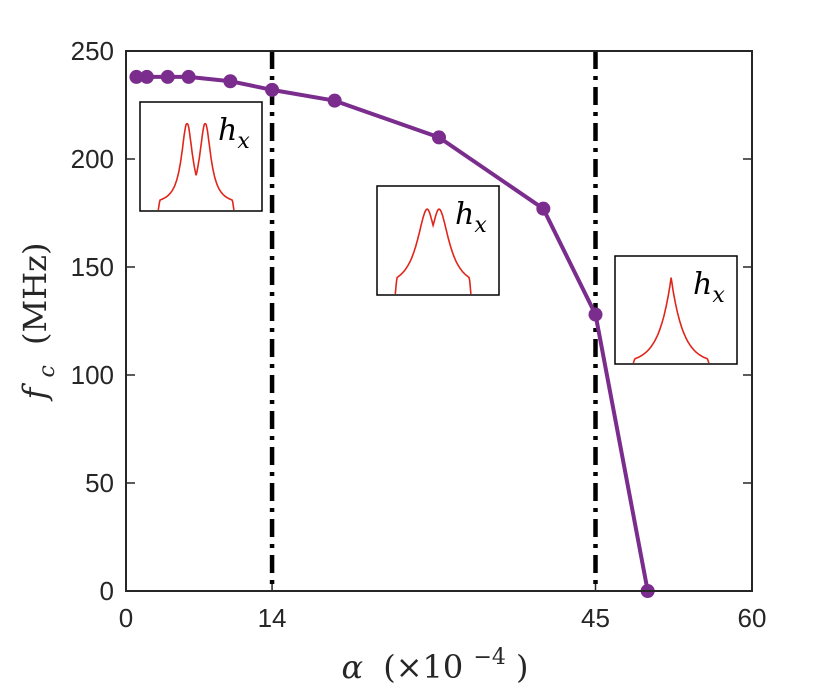  Describe the element at coordinates (35, 392) in the screenshot. I see `y-axis-symbol: f` at that location.